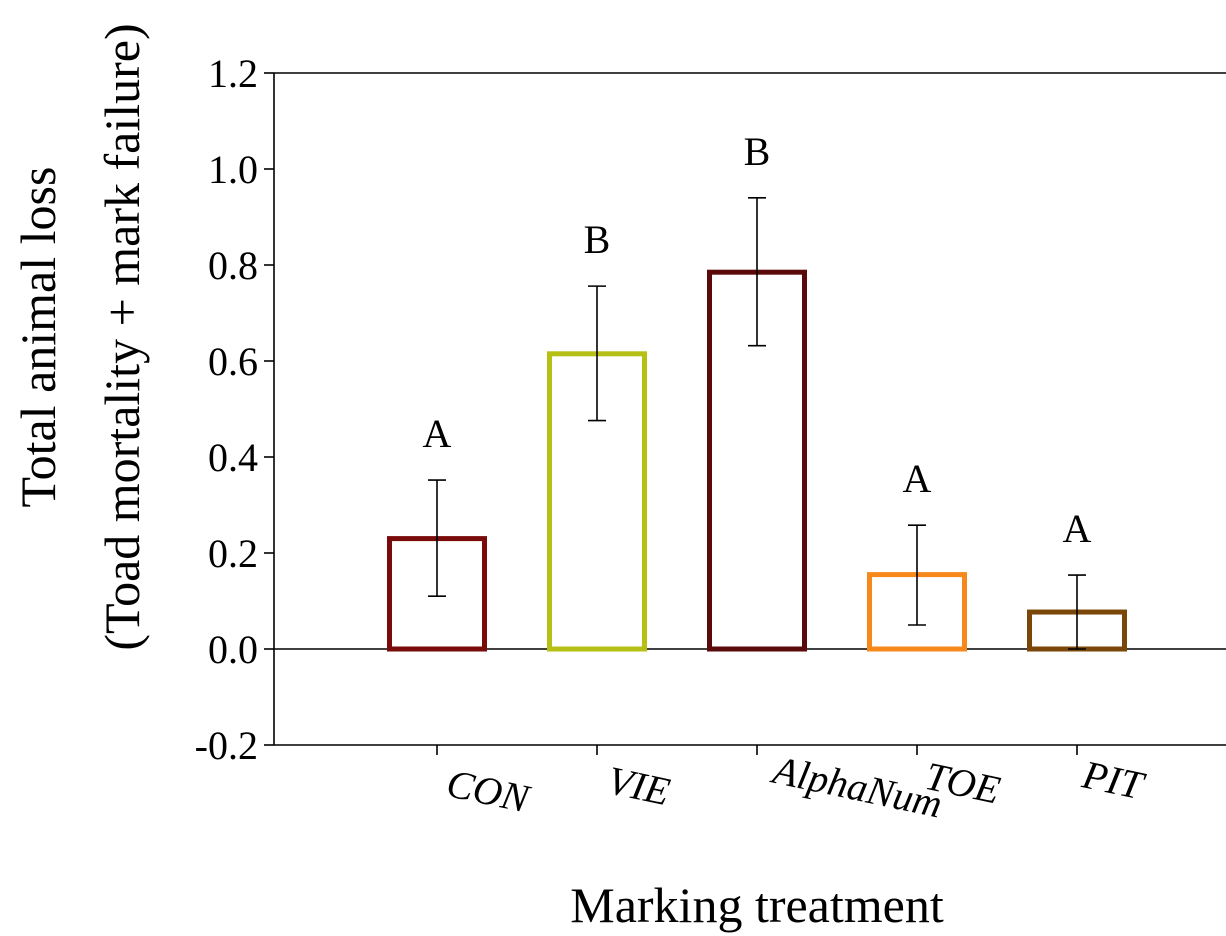 The height and width of the screenshot is (936, 1226). What do you see at coordinates (489, 791) in the screenshot?
I see `x-tick-label: CON` at bounding box center [489, 791].